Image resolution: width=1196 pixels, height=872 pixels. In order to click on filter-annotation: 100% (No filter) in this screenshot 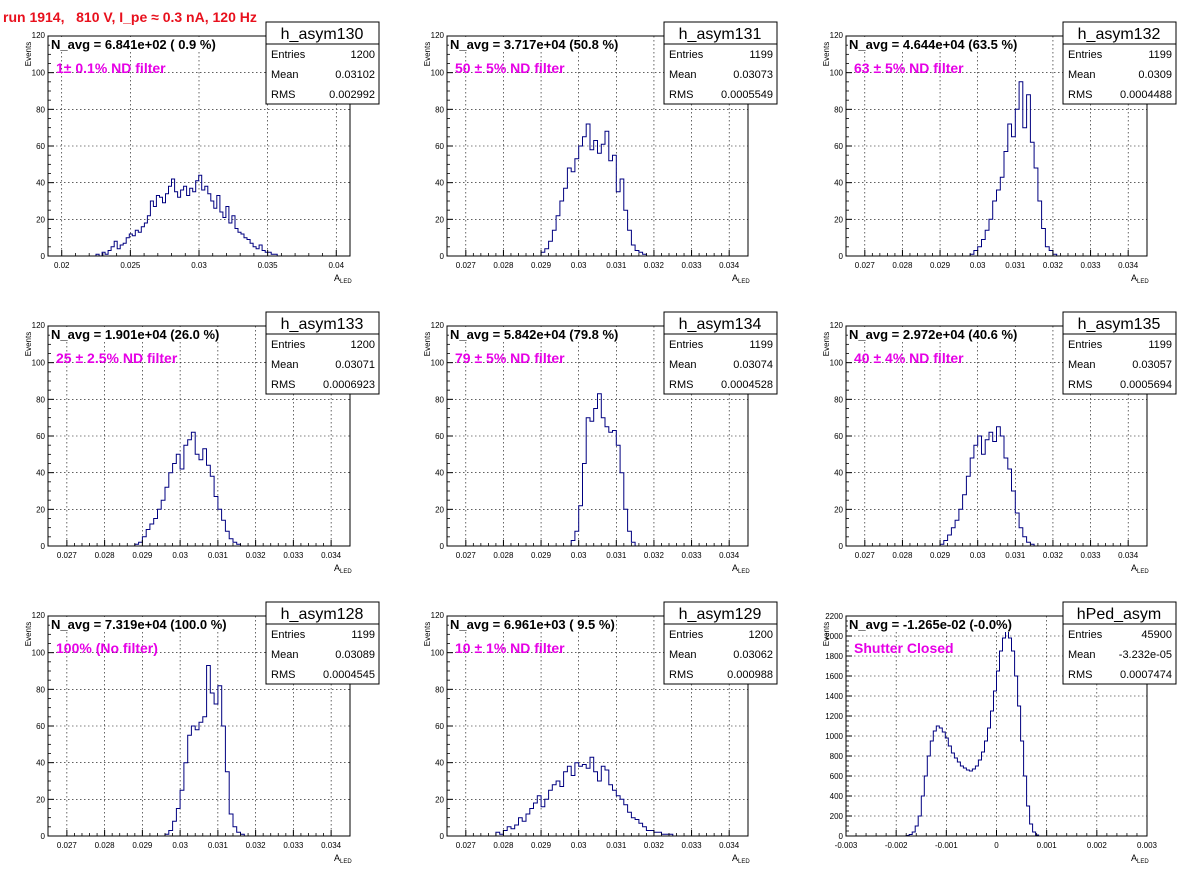, I will do `click(107, 648)`.